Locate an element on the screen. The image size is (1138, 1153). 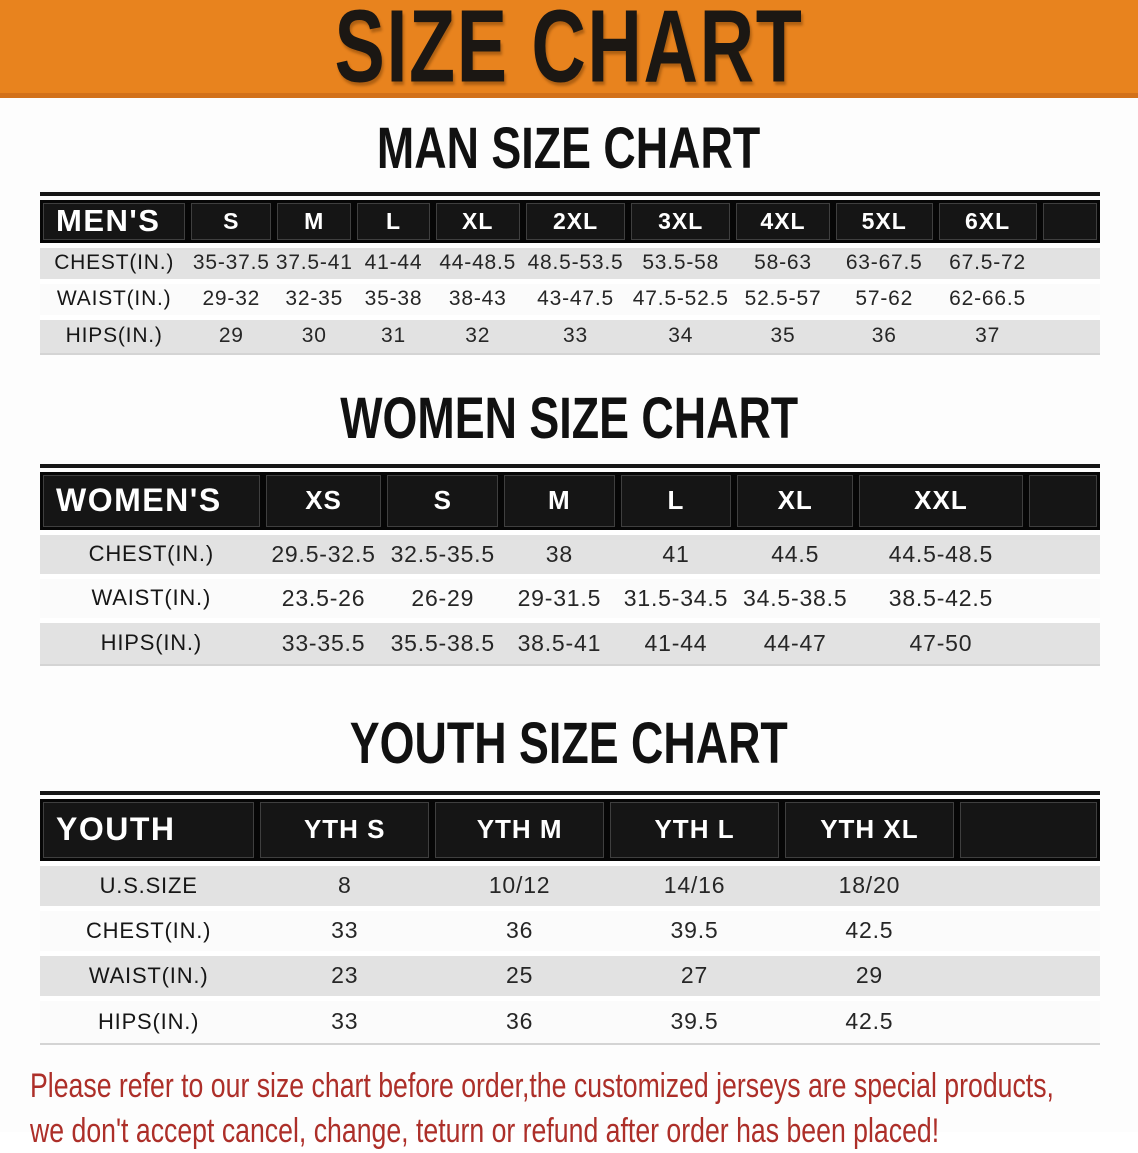
women-corner-label: WOMEN'S is located at coordinates (151, 502).